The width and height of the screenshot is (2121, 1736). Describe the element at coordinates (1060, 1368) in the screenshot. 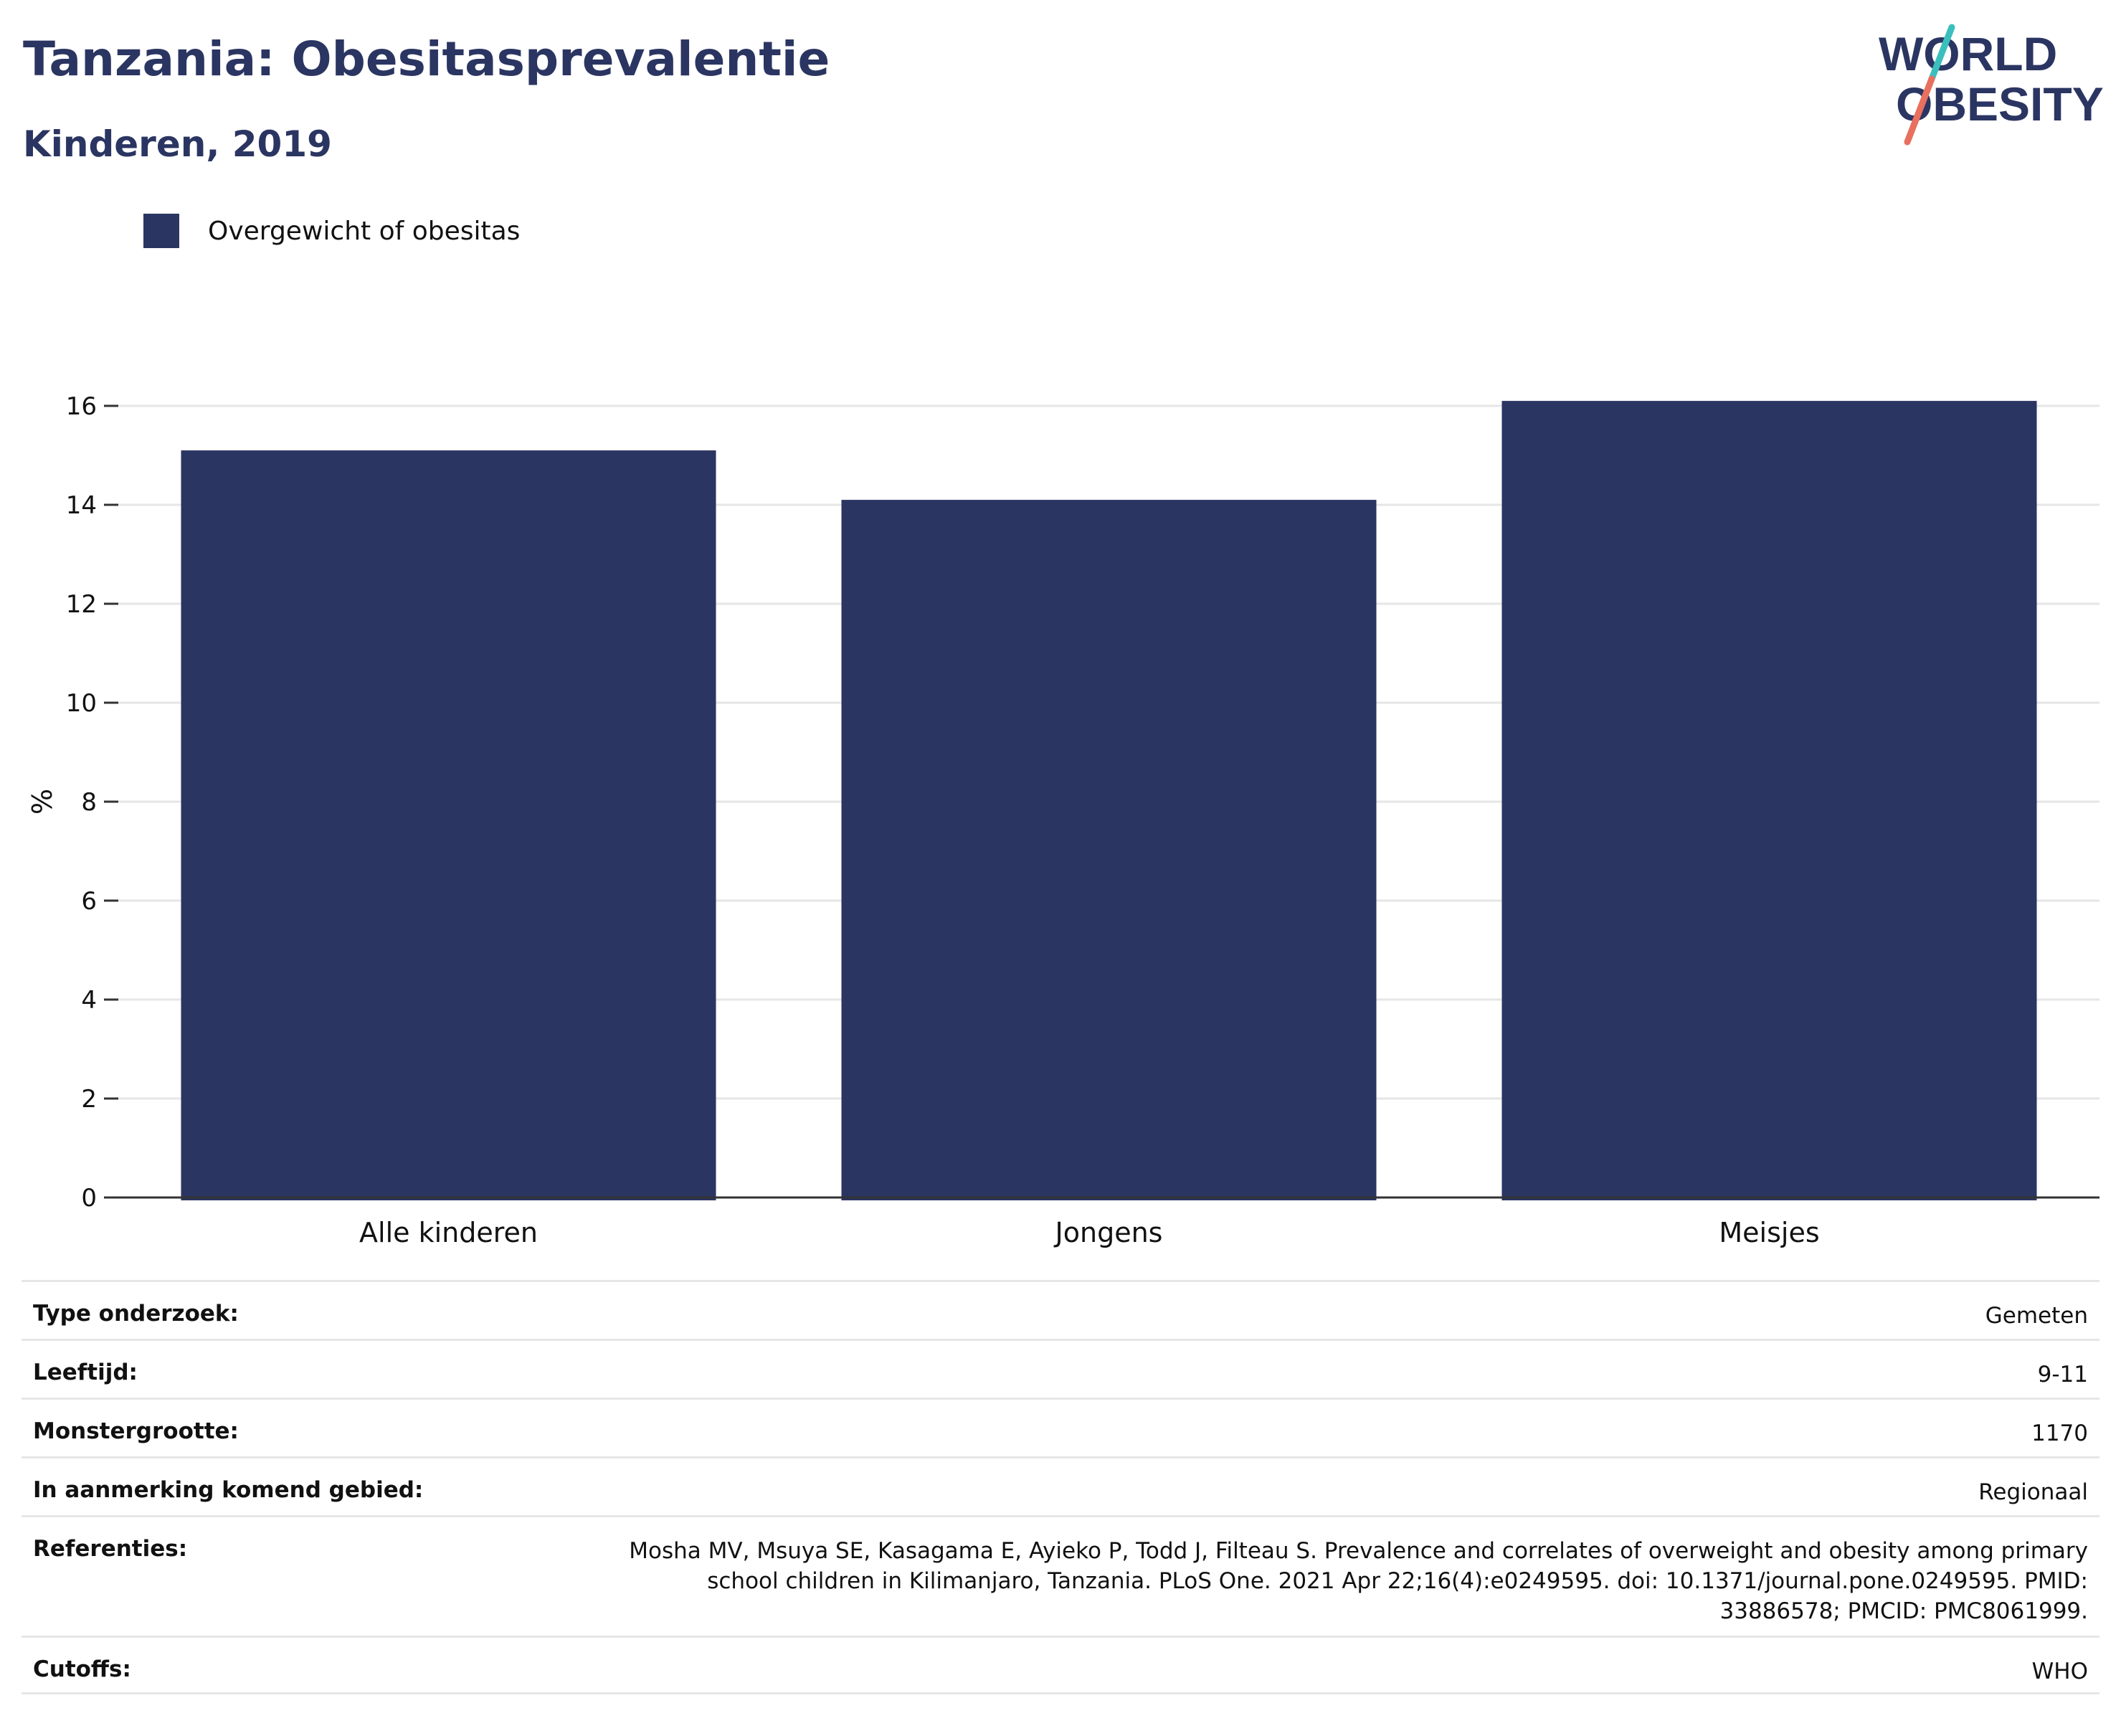

I see `meta-row: Leeftijd: 9-11` at that location.